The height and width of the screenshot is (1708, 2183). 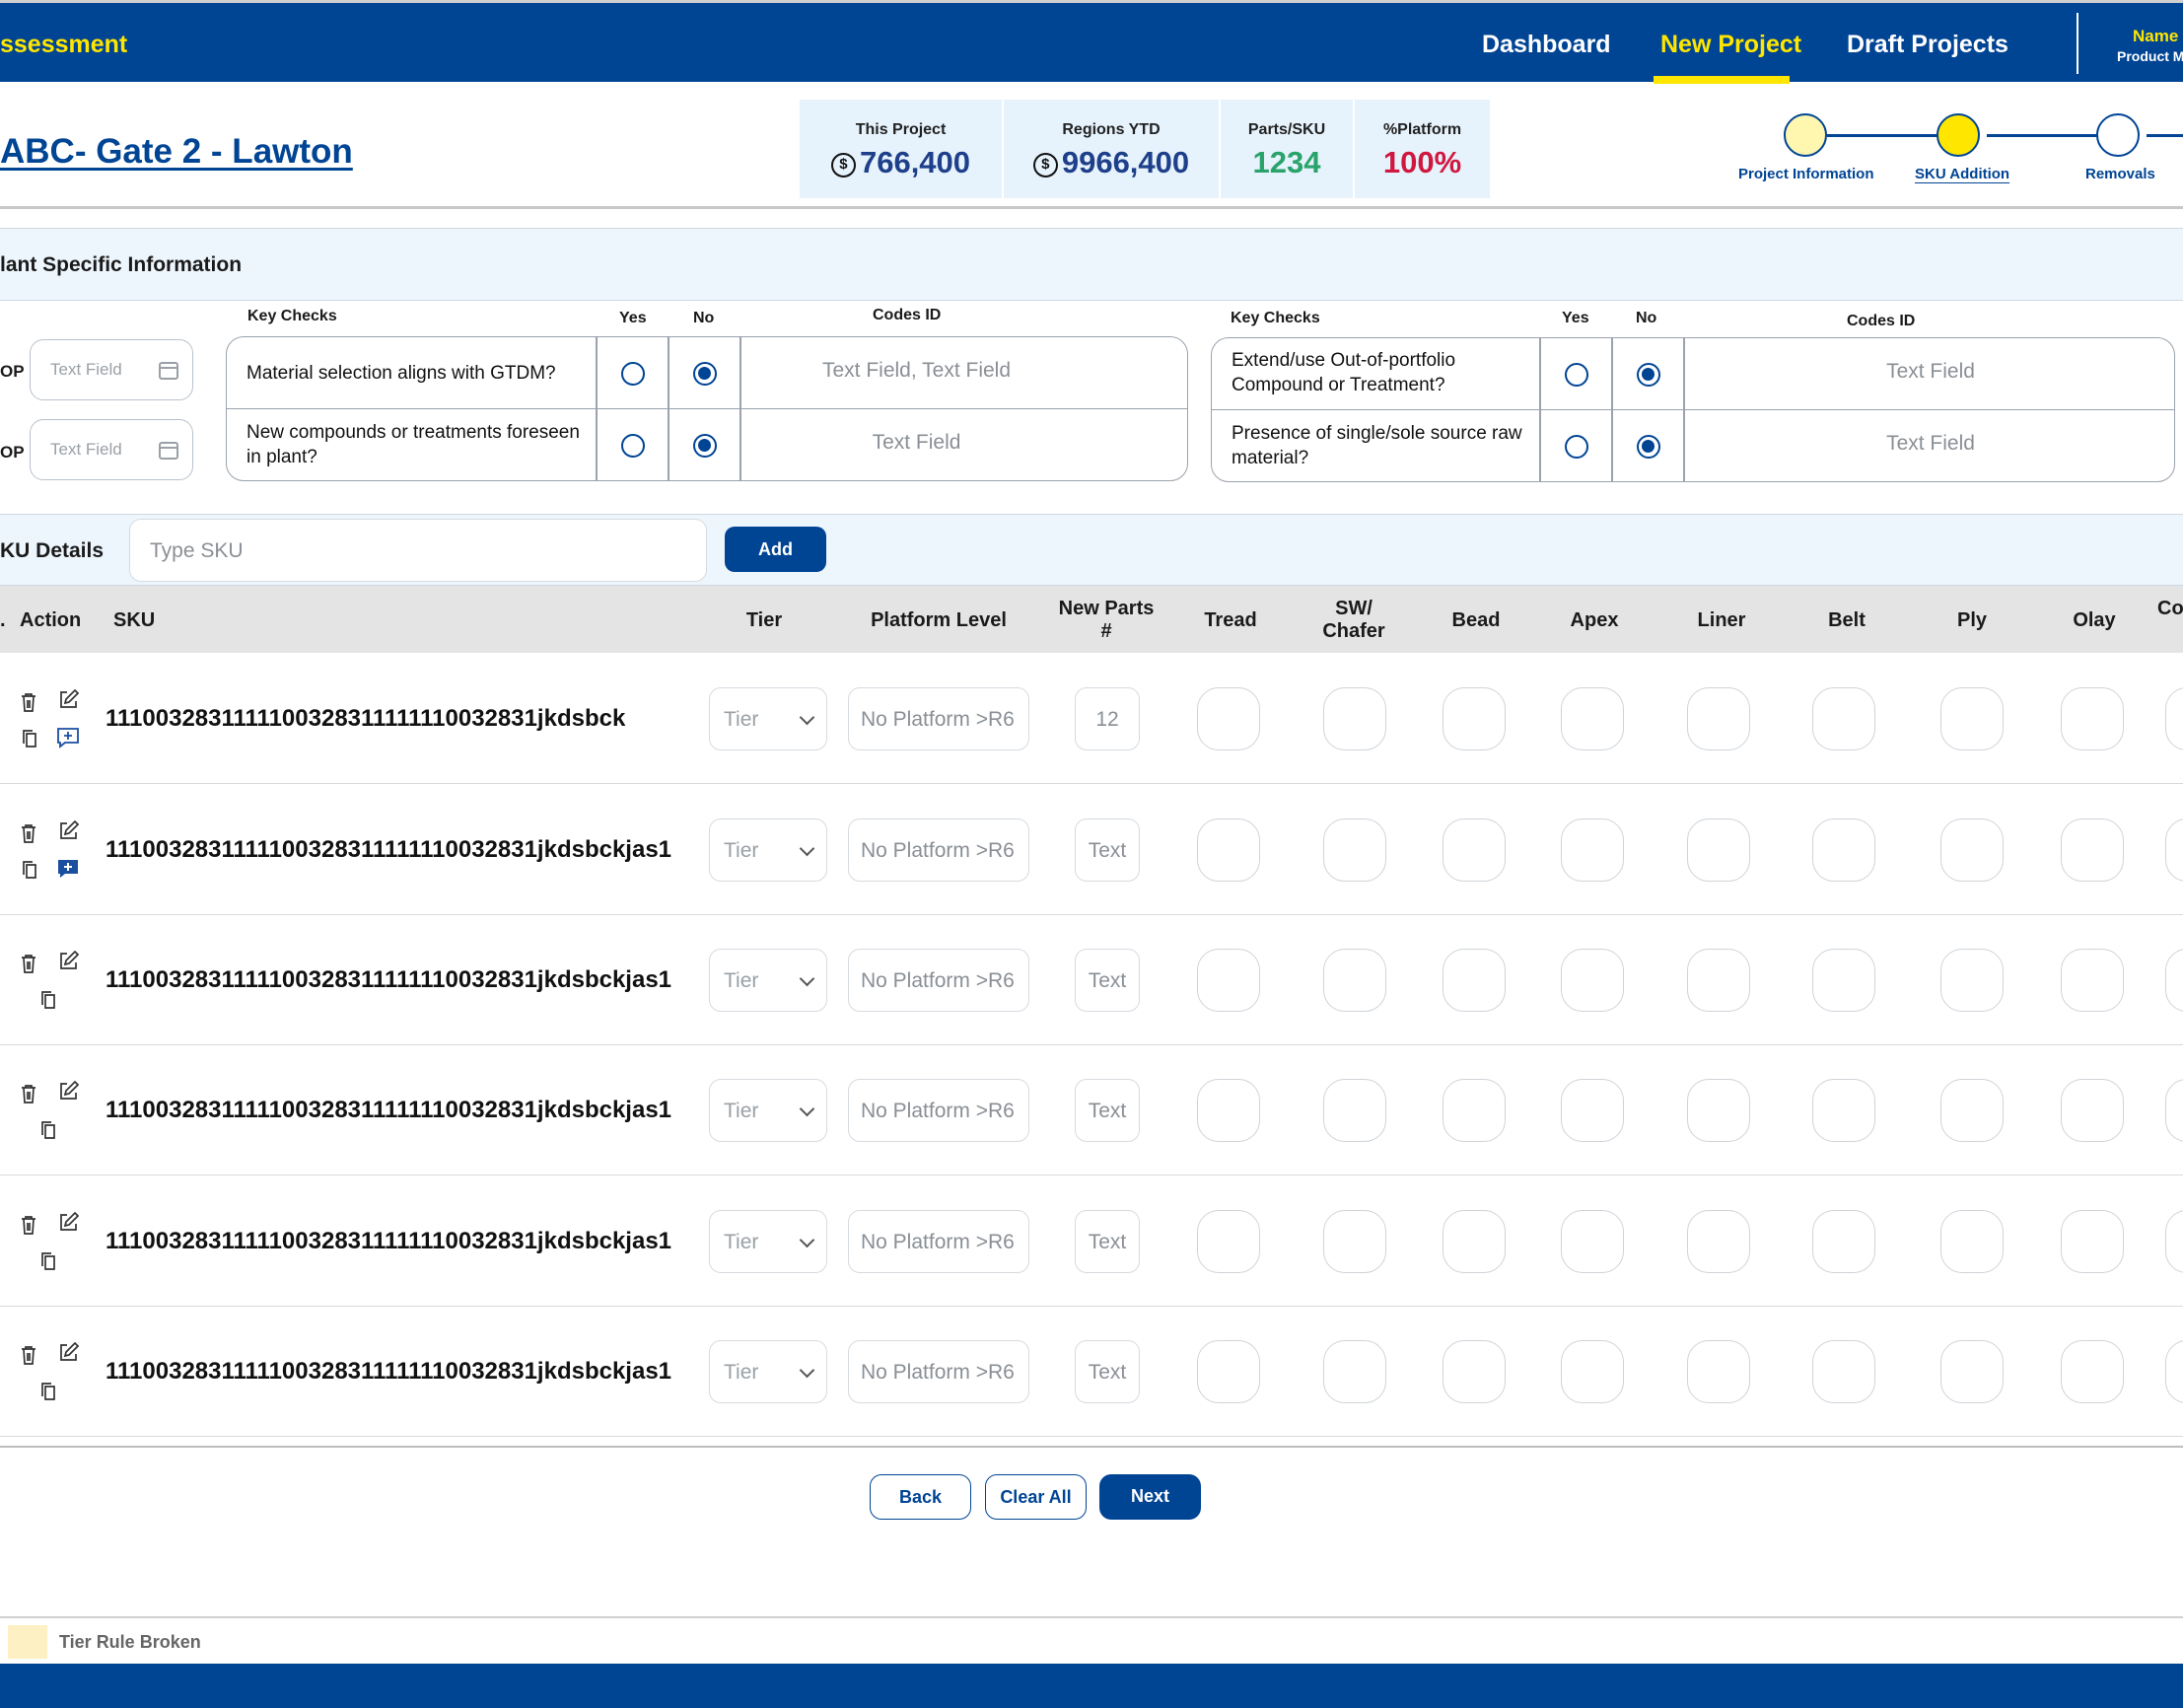 I want to click on step-project-information-label: Project Information, so click(x=1806, y=174).